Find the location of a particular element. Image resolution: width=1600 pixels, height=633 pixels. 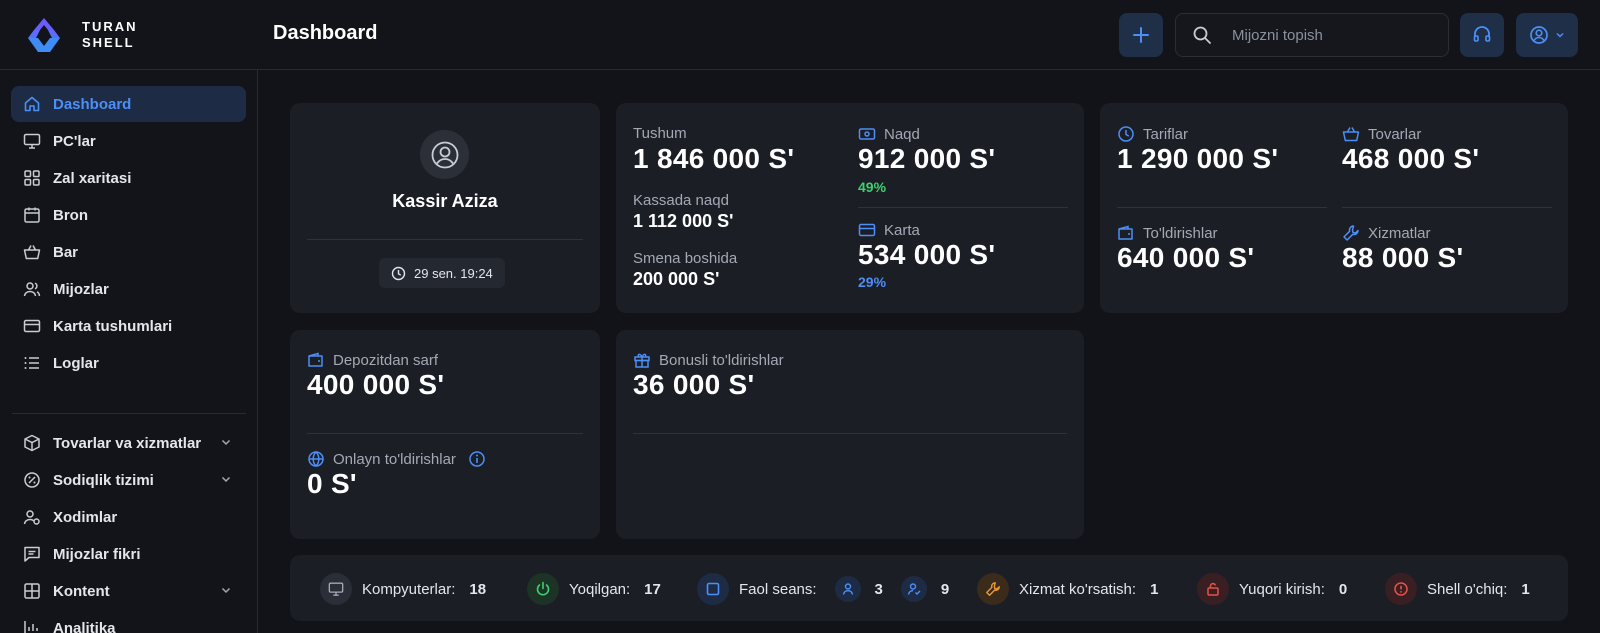

sidebar-item-goods-services: Tovarlar va xizmatlar is located at coordinates (128, 443).